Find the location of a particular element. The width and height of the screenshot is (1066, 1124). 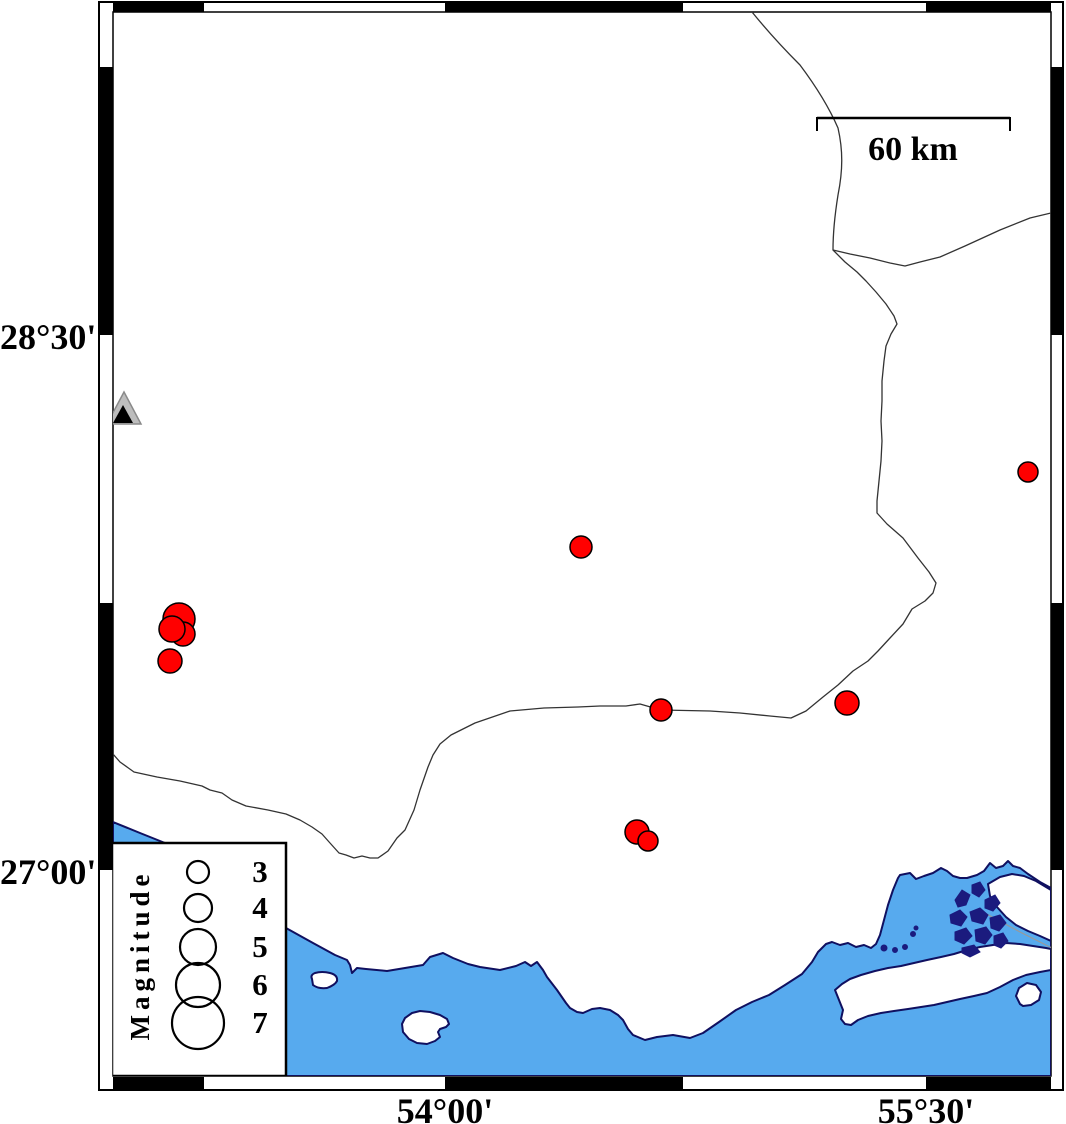

lon-label-left: 54°00' is located at coordinates (445, 1107).